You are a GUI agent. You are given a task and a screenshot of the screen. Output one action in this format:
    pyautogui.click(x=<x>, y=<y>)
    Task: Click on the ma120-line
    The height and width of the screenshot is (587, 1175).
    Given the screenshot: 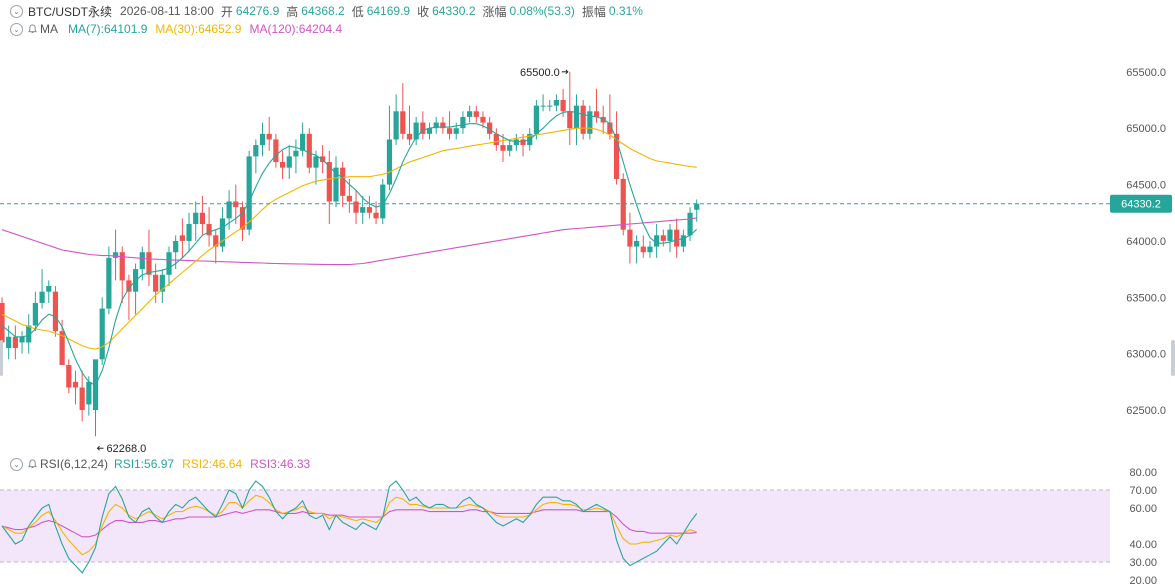 What is the action you would take?
    pyautogui.click(x=349, y=241)
    